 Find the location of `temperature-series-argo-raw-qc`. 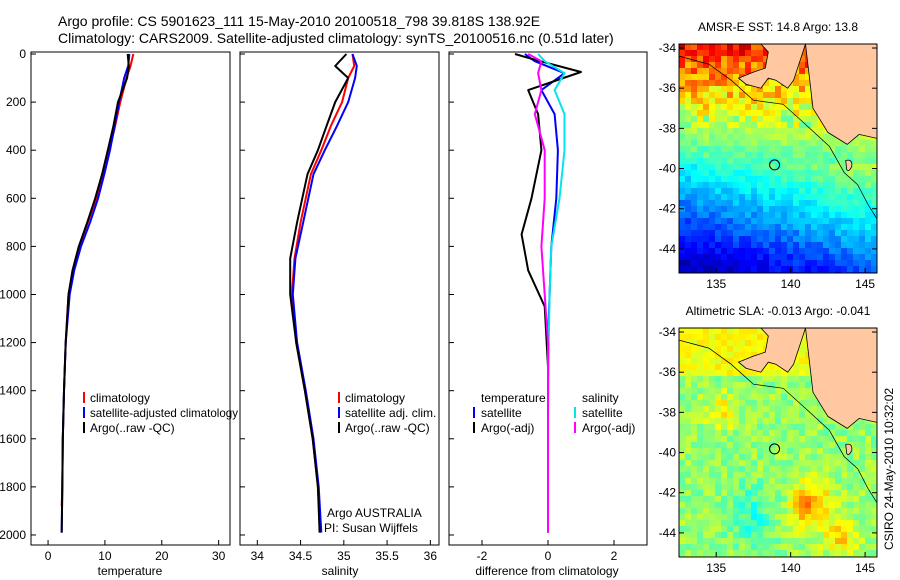

temperature-series-argo-raw-qc is located at coordinates (95, 293).